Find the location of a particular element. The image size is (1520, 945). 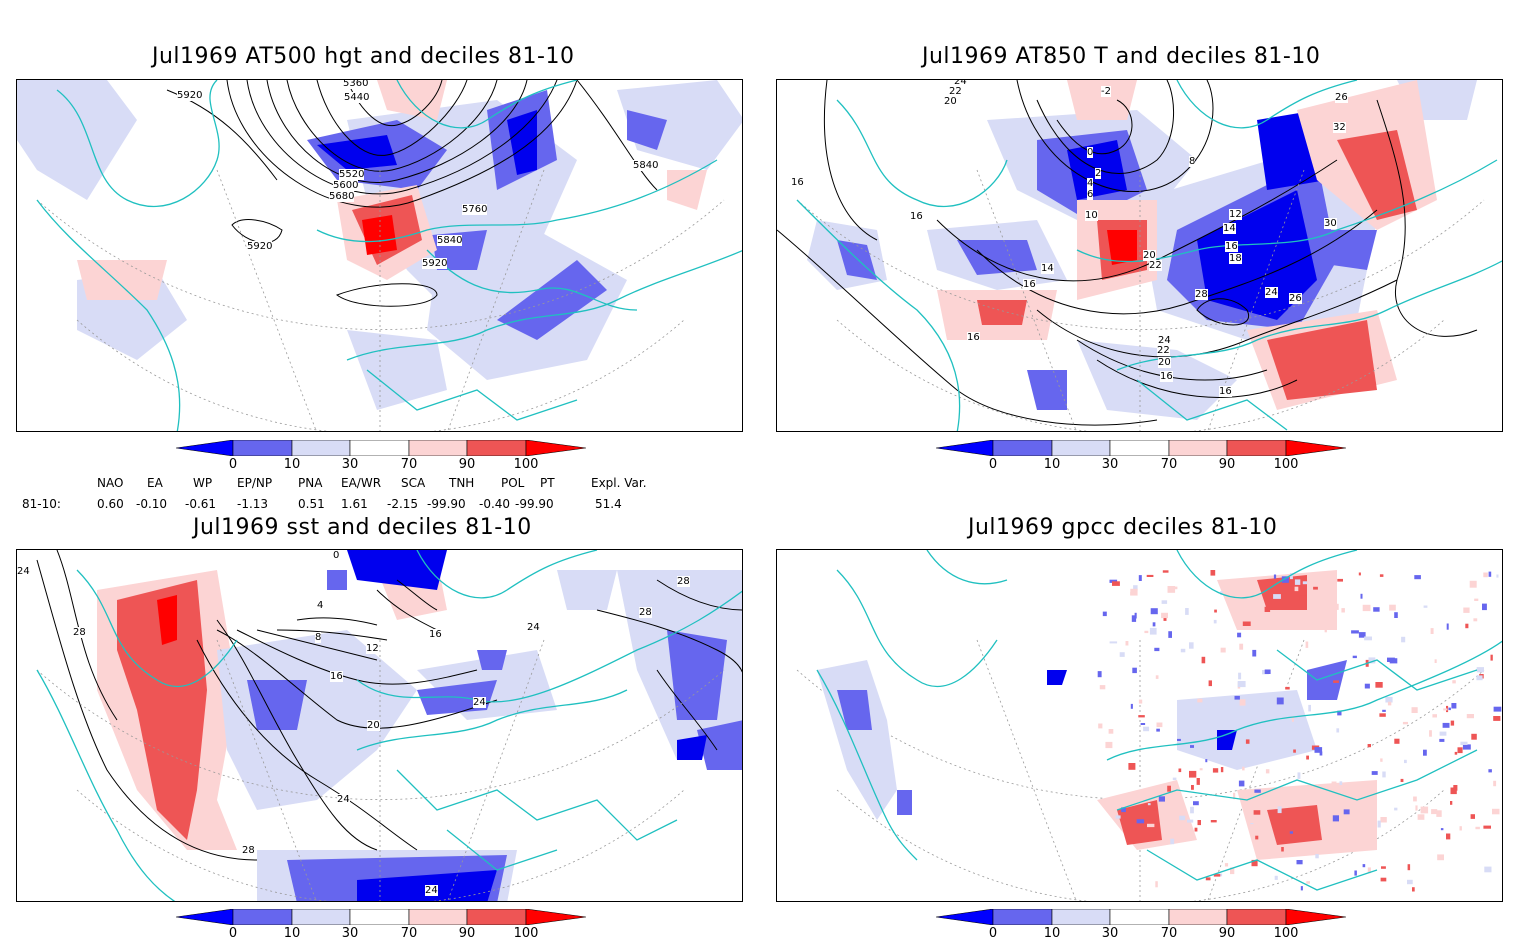

contour-label-6: 5760 is located at coordinates (475, 209).